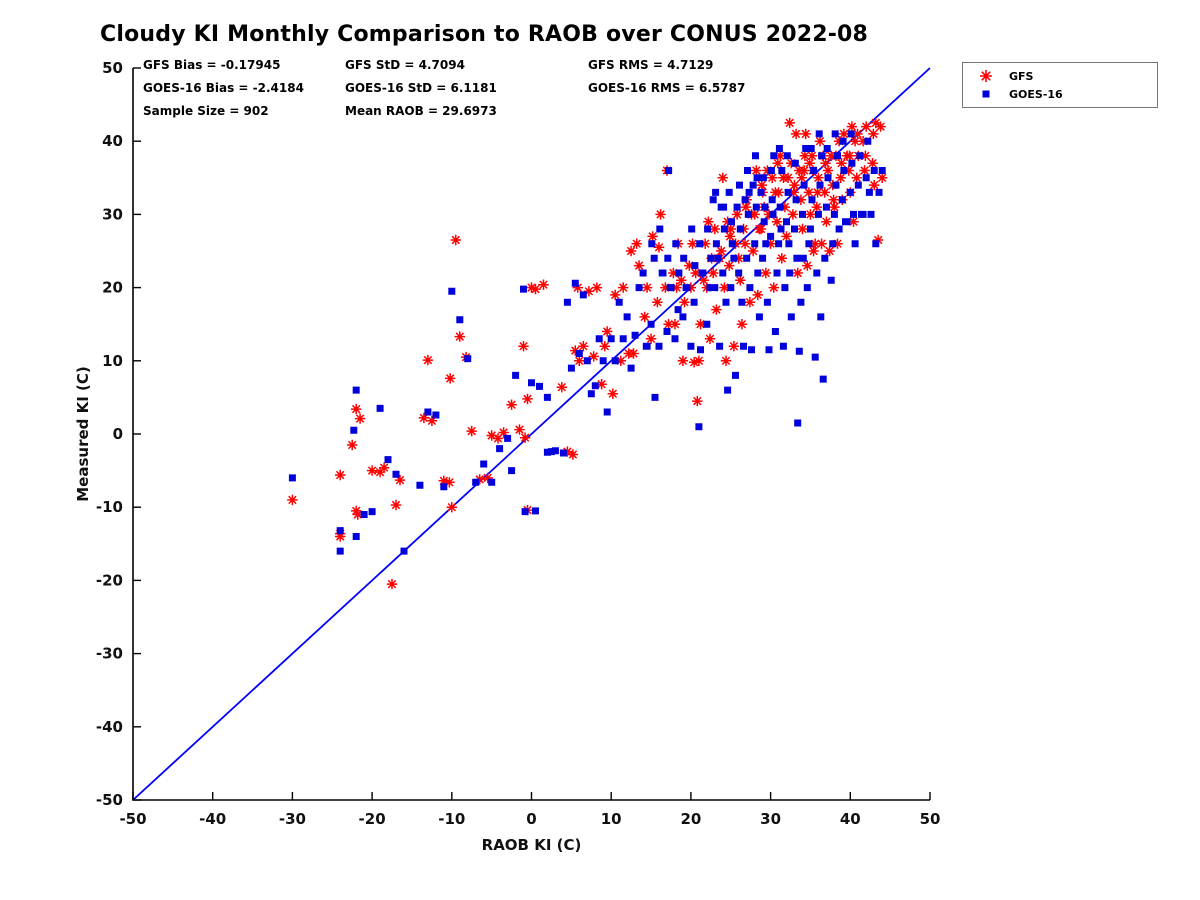  I want to click on stat-goes-std: GOES-16 StD = 6.1181, so click(421, 88).